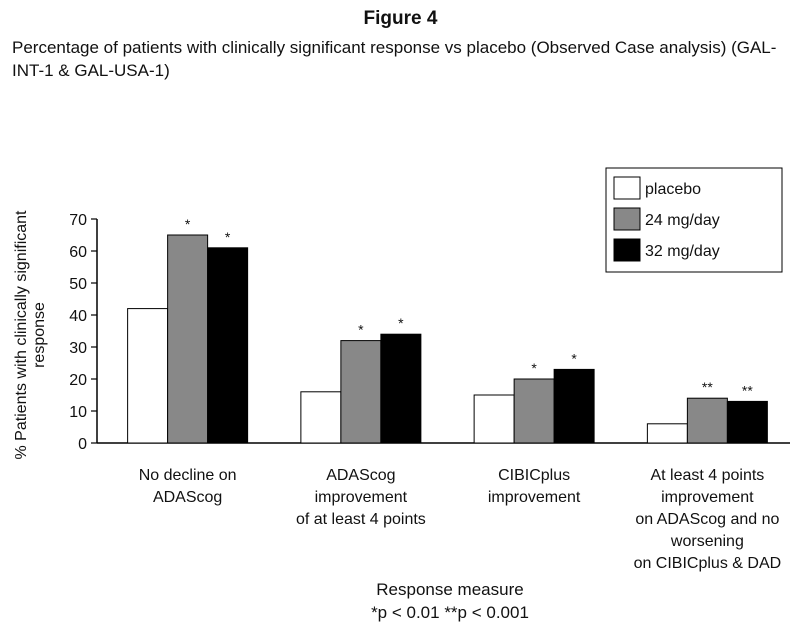 This screenshot has height=630, width=801. What do you see at coordinates (78, 220) in the screenshot?
I see `y-tick-label: 70` at bounding box center [78, 220].